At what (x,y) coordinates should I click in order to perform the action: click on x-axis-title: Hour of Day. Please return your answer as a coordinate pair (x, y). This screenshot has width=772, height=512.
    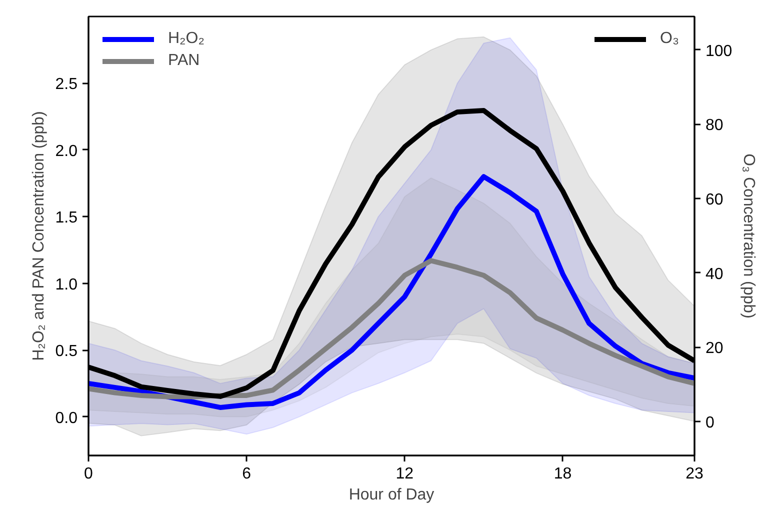
    Looking at the image, I should click on (391, 495).